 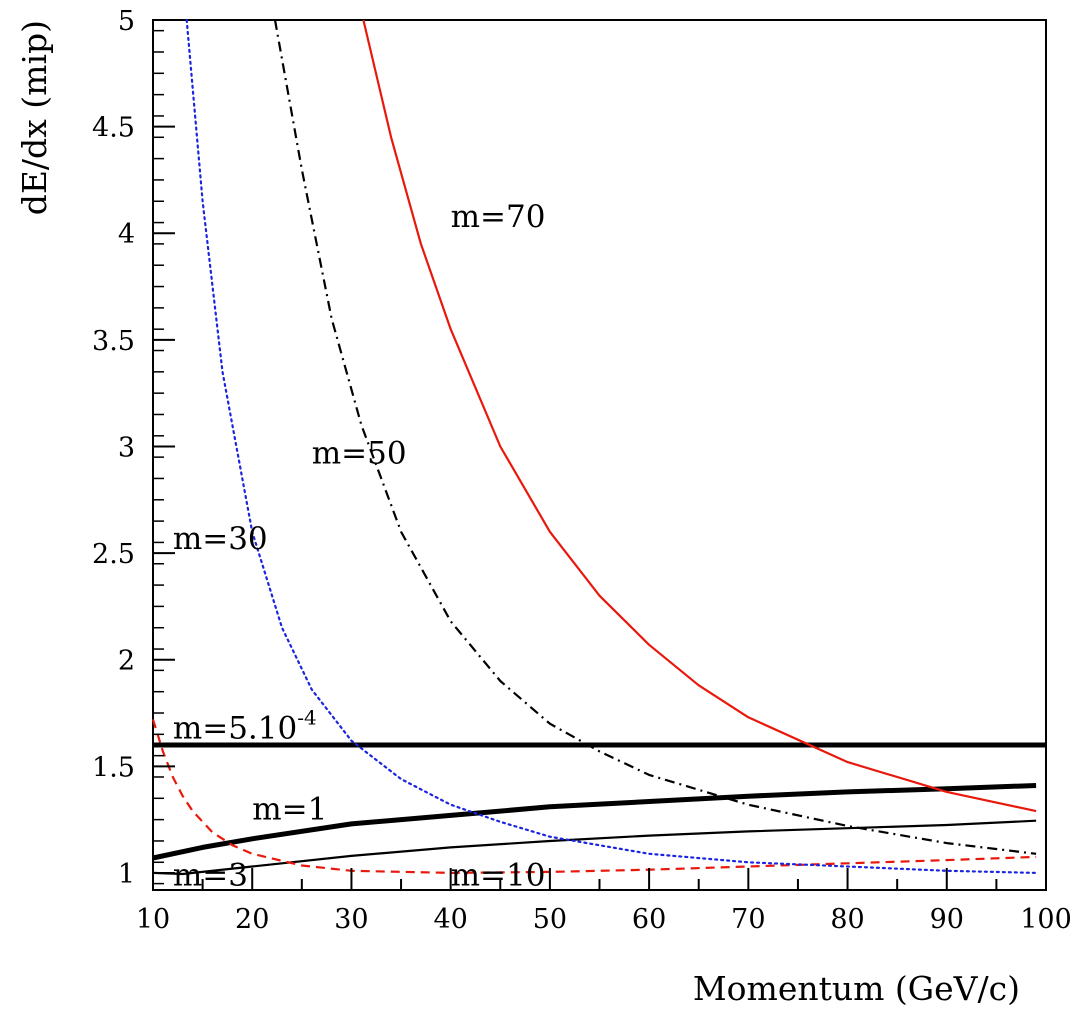 I want to click on y-tick-label: 4, so click(x=126, y=234).